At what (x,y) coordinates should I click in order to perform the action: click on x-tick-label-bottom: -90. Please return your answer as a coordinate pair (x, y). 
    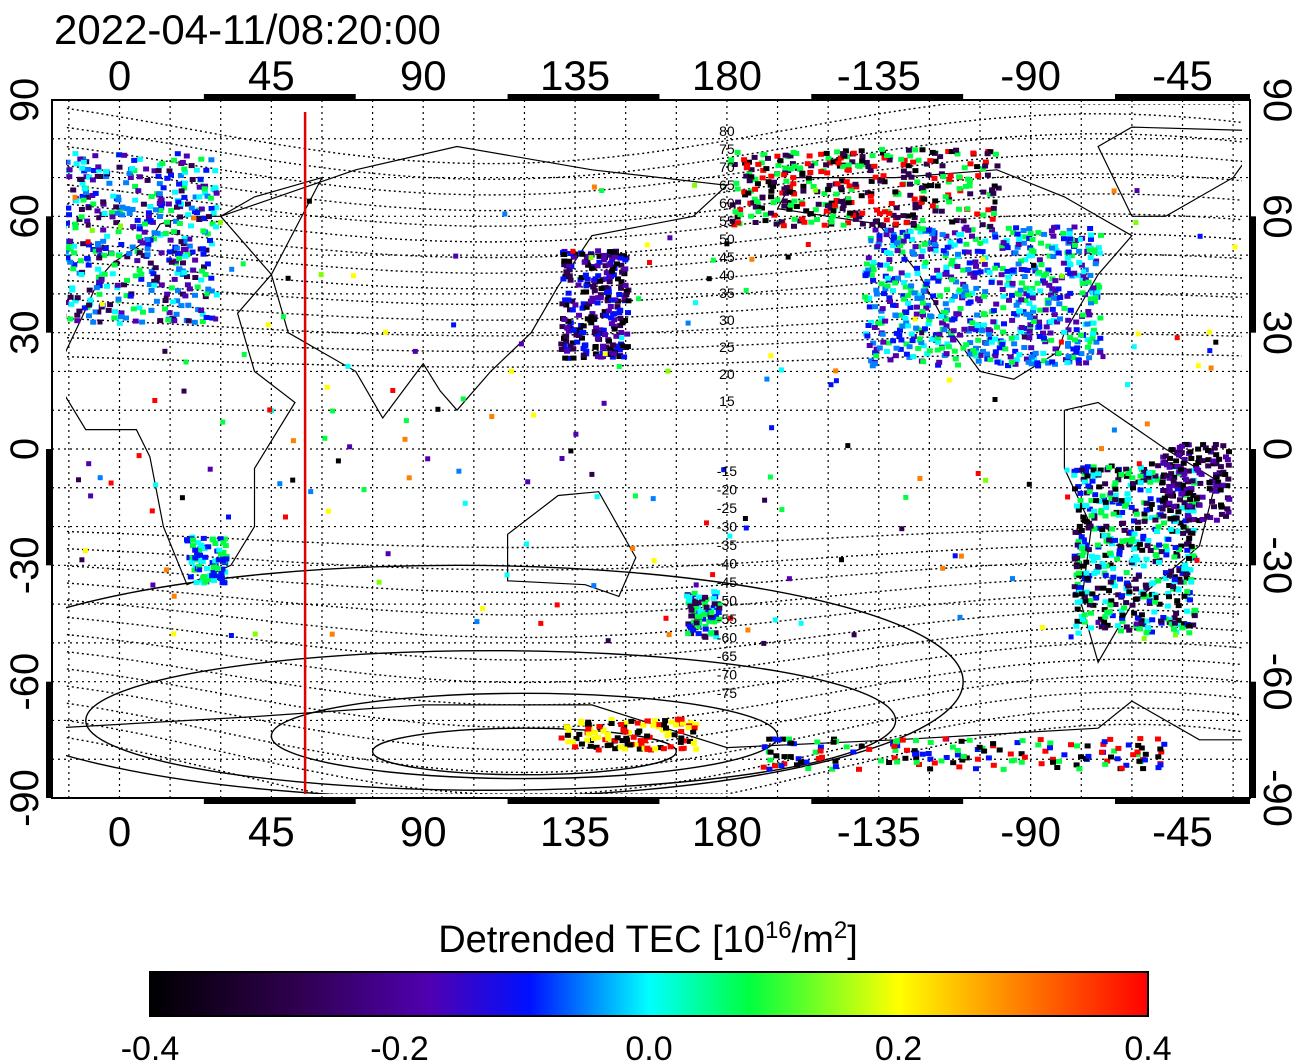
    Looking at the image, I should click on (1030, 831).